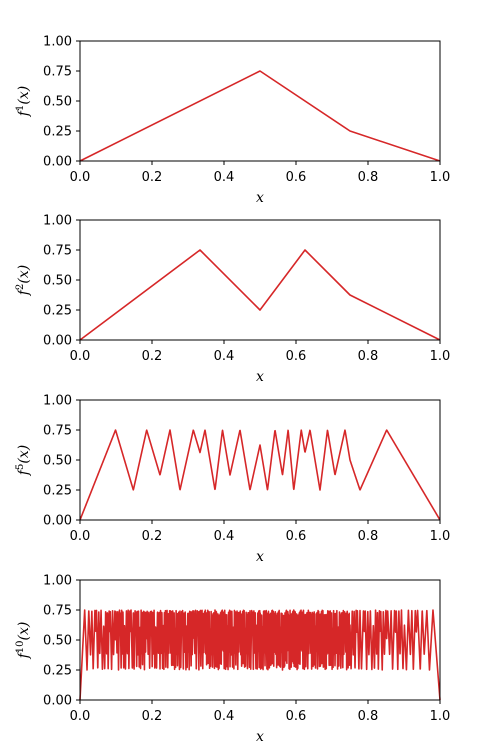 The image size is (500, 755). I want to click on y-axis-label: f5(x), so click(24, 460).